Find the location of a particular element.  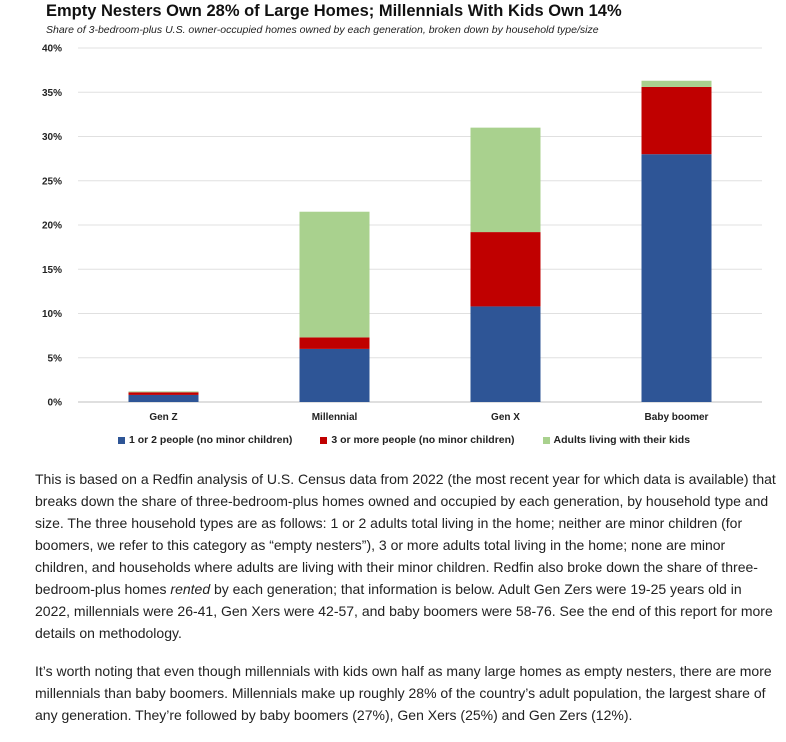

y-tick-label: 25% is located at coordinates (52, 181).